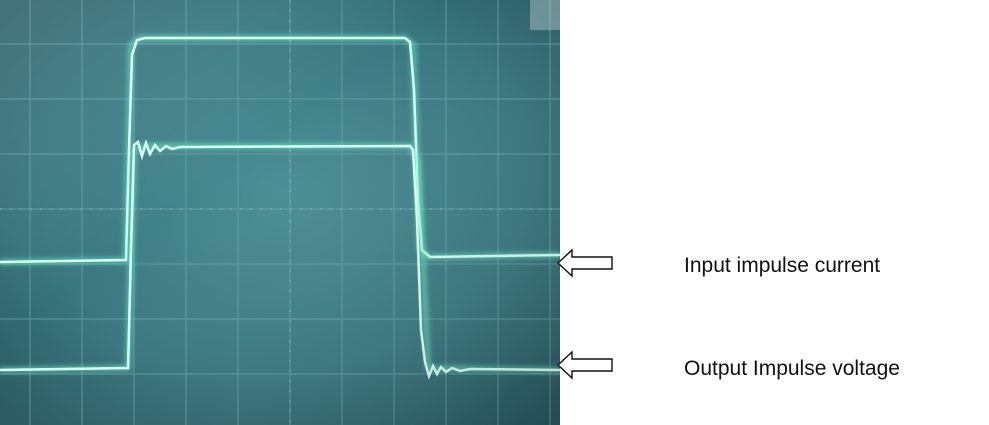  What do you see at coordinates (545, 15) in the screenshot?
I see `screen-glare` at bounding box center [545, 15].